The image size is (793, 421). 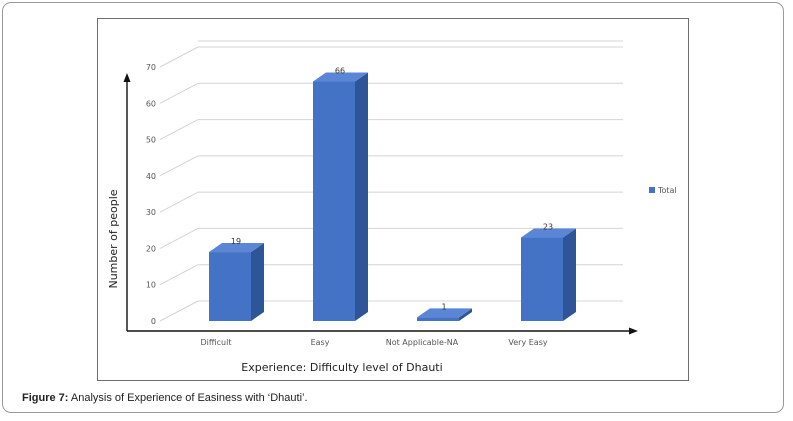 I want to click on y-tick-label: 10, so click(x=151, y=285).